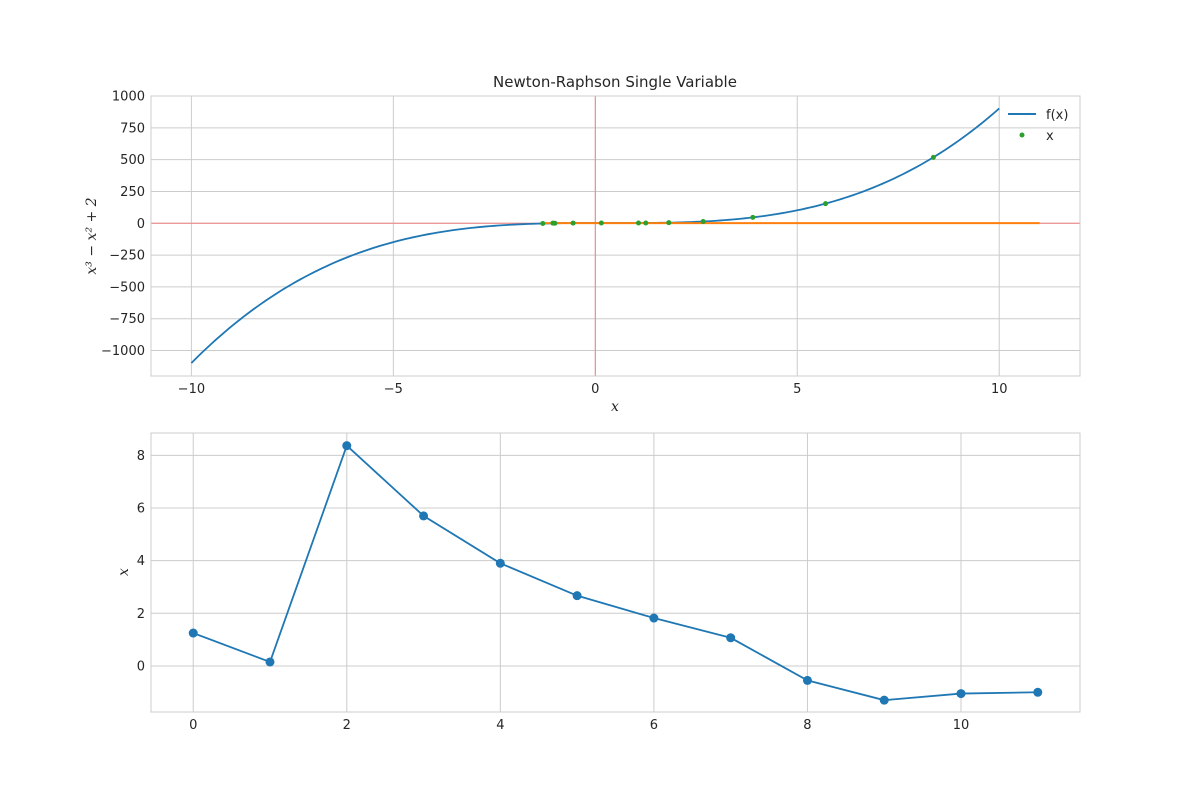 The image size is (1200, 800). What do you see at coordinates (193, 725) in the screenshot?
I see `chart2-x-tick-label: 0` at bounding box center [193, 725].